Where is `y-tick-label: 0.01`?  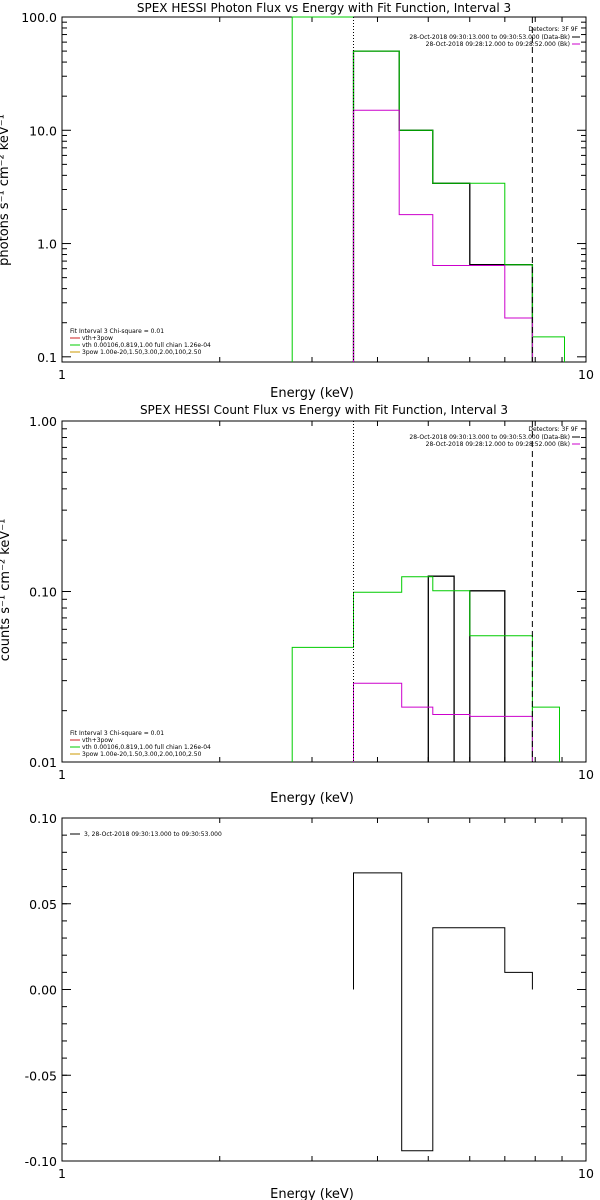 y-tick-label: 0.01 is located at coordinates (43, 762).